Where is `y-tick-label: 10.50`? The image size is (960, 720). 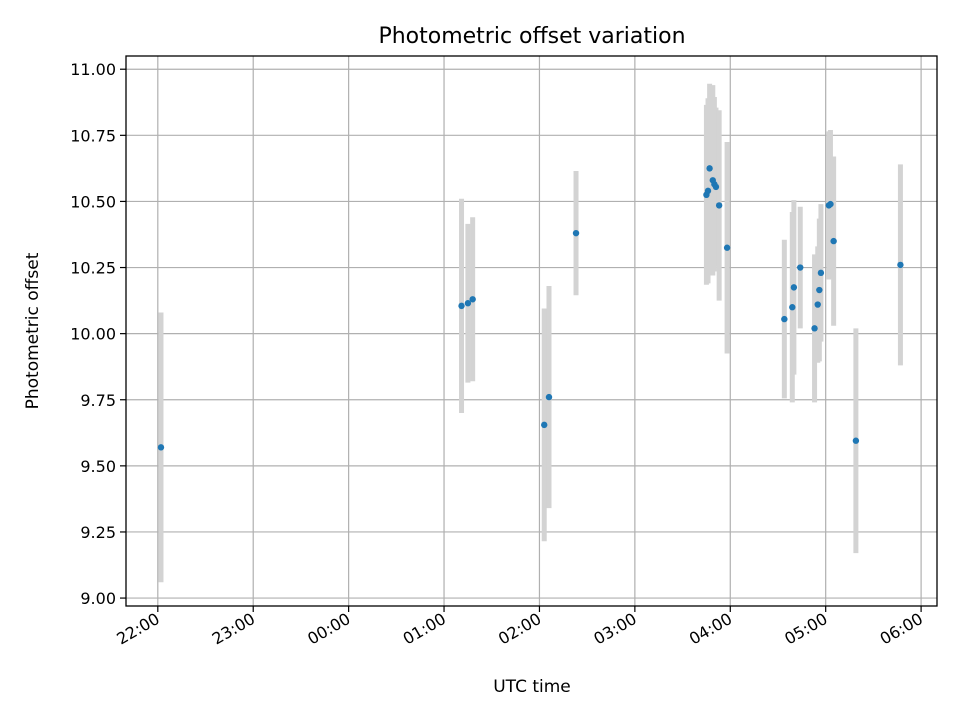 y-tick-label: 10.50 is located at coordinates (93, 201).